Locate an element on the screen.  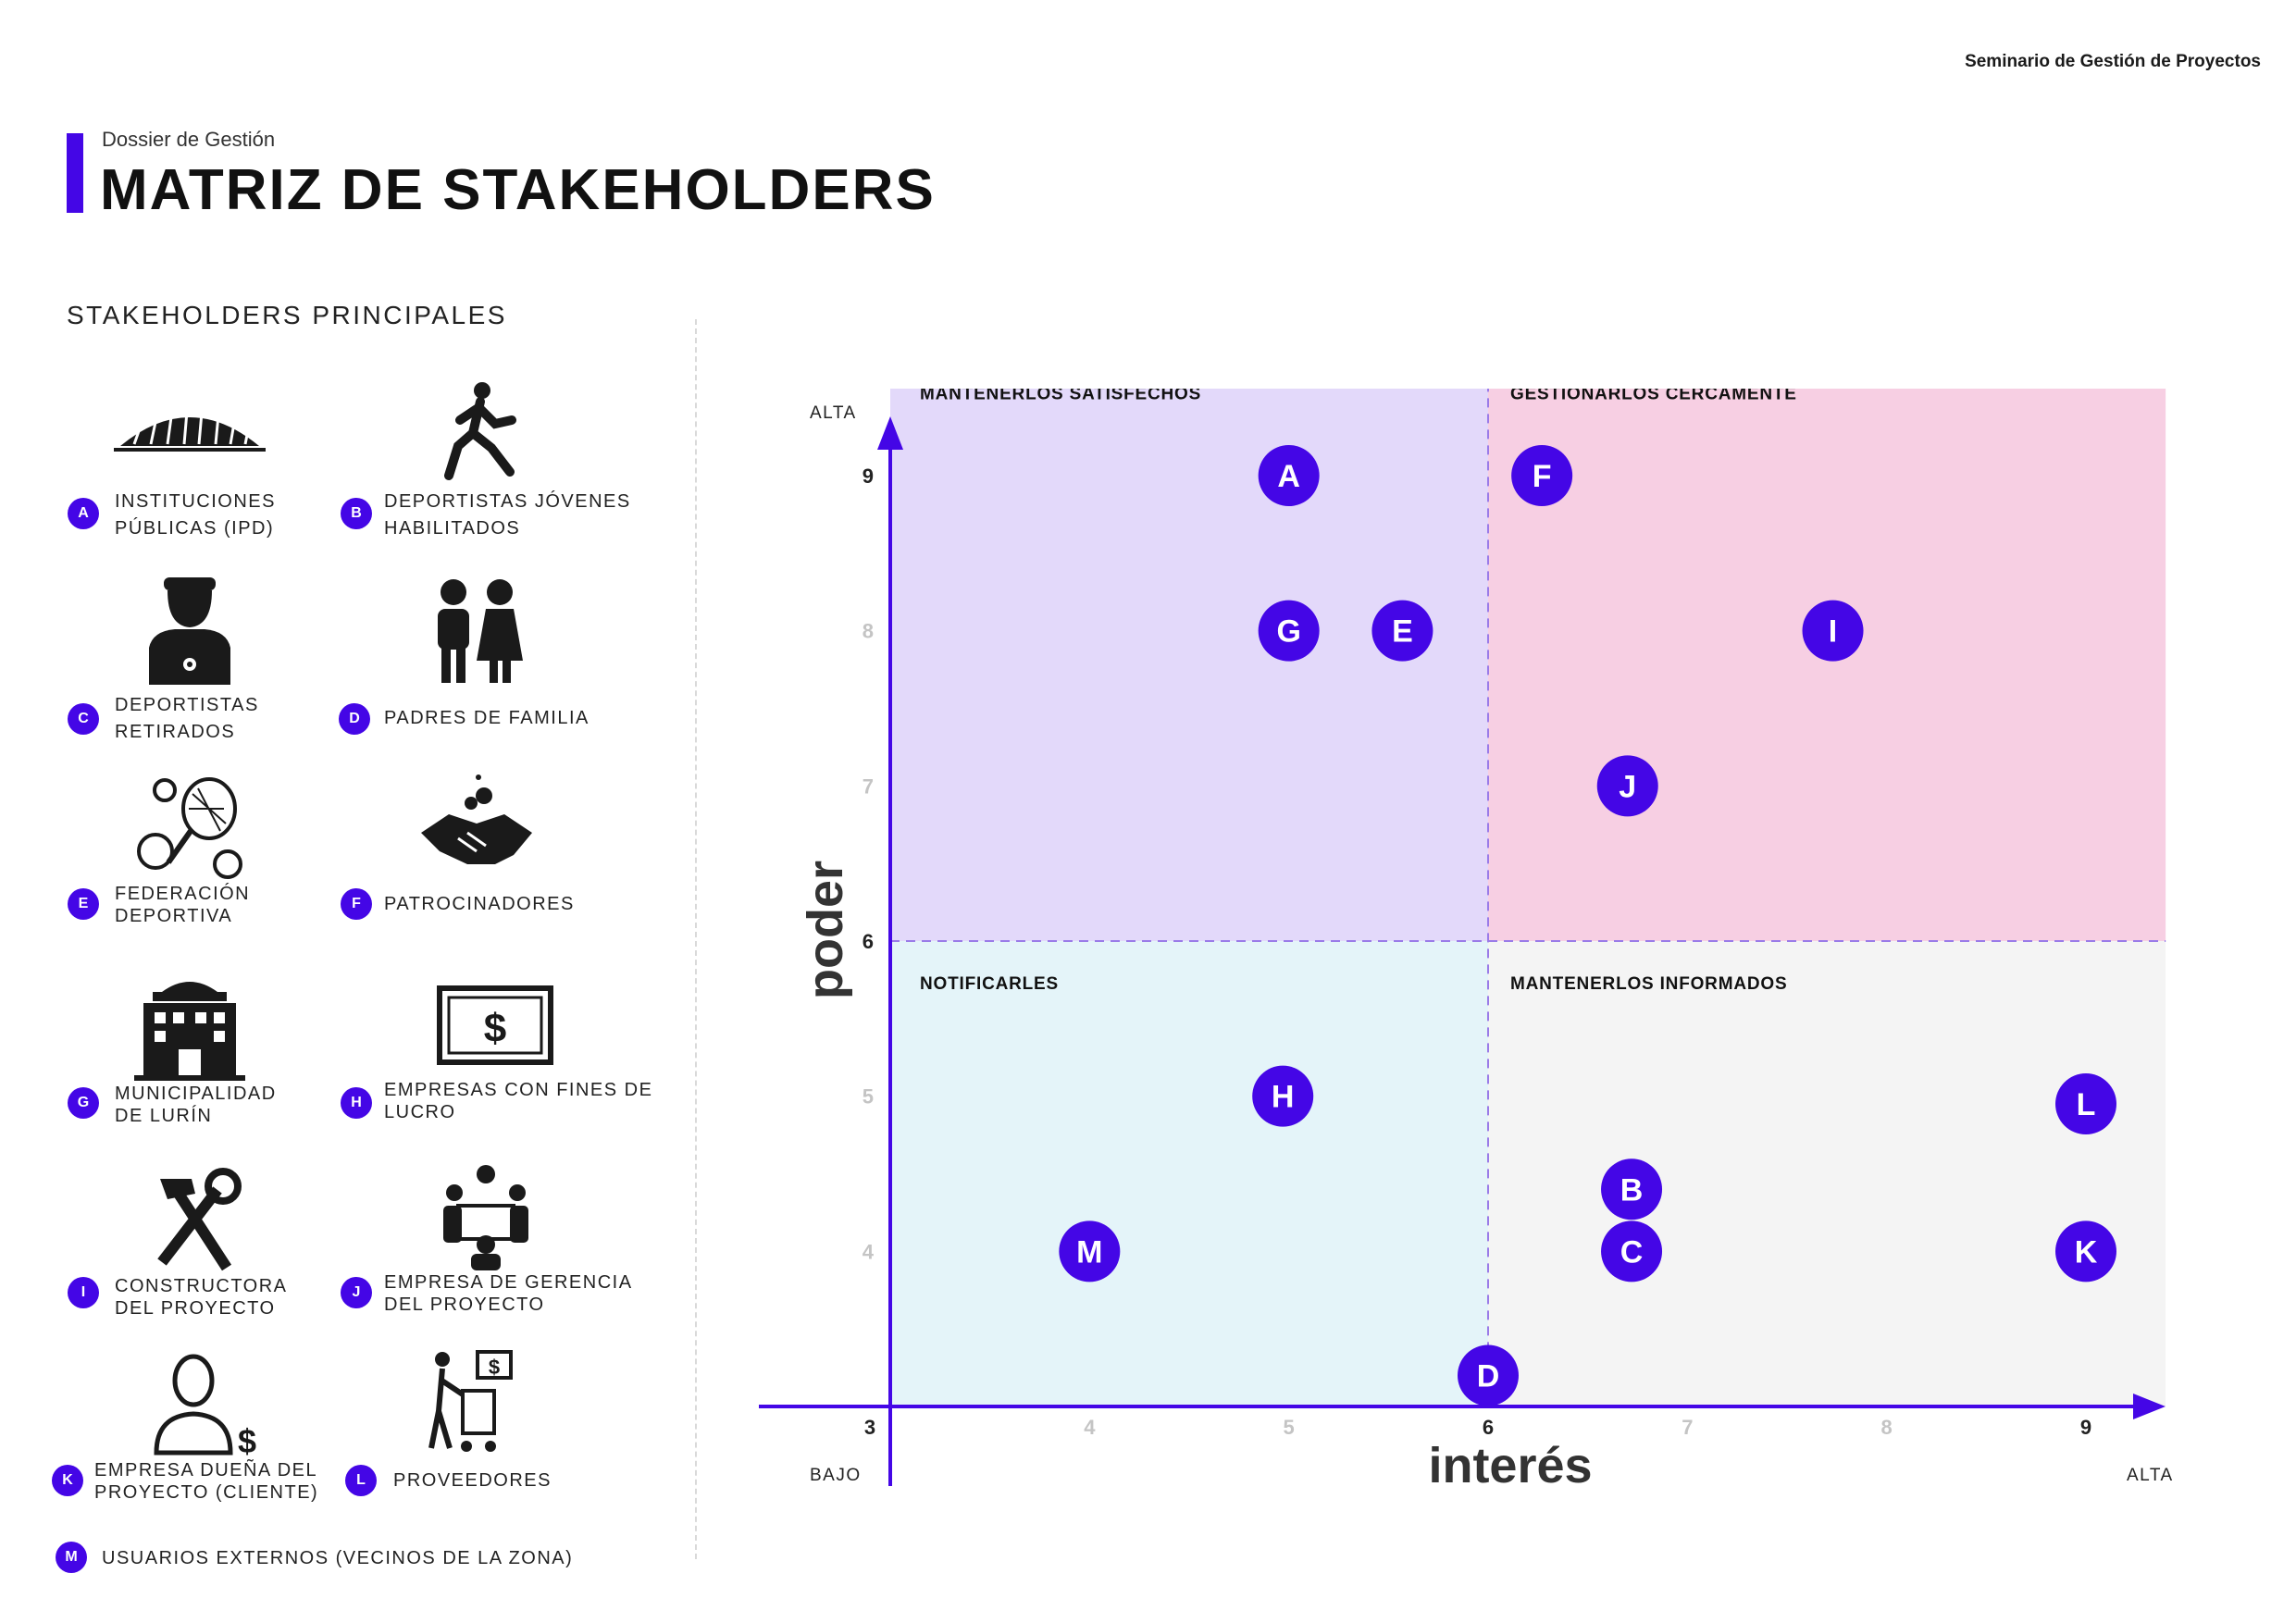
stakeholder-point-label: C is located at coordinates (1632, 1252).